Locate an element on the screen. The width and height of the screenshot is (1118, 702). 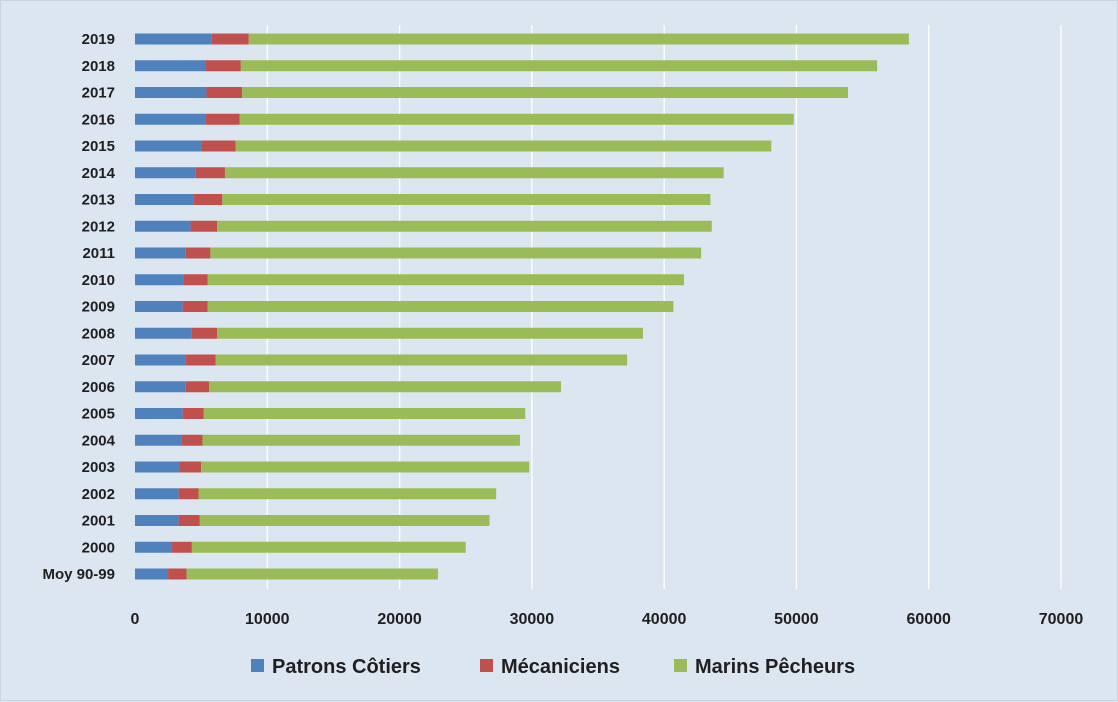
category-label: 2018 is located at coordinates (98, 66).